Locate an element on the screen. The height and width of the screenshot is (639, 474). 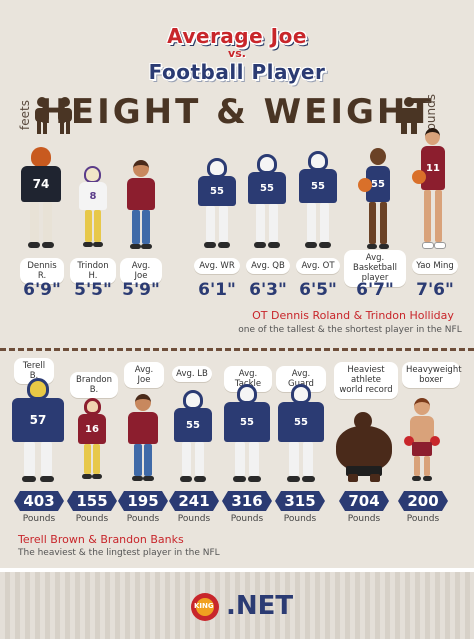
figure-avg-lb: 55 is located at coordinates (193, 437).